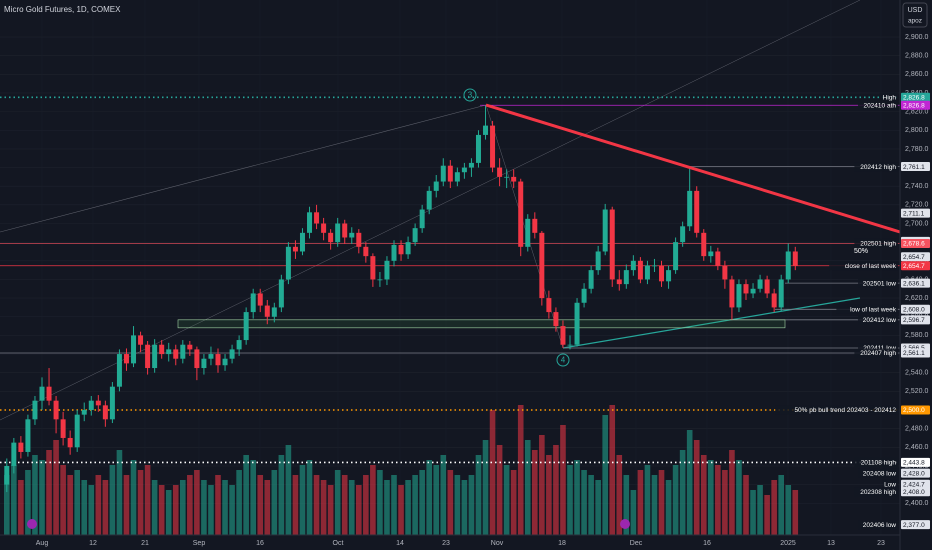  What do you see at coordinates (914, 353) in the screenshot?
I see `price-box-label: 2,561.1` at bounding box center [914, 353].